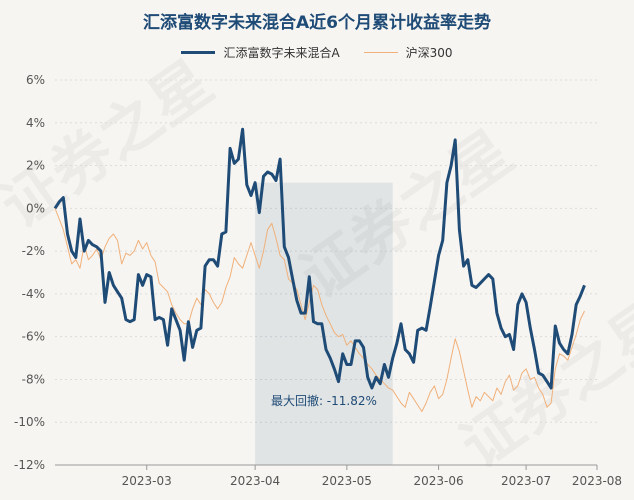 The image size is (634, 500). Describe the element at coordinates (597, 481) in the screenshot. I see `x-tick-label: 2023-08` at that location.